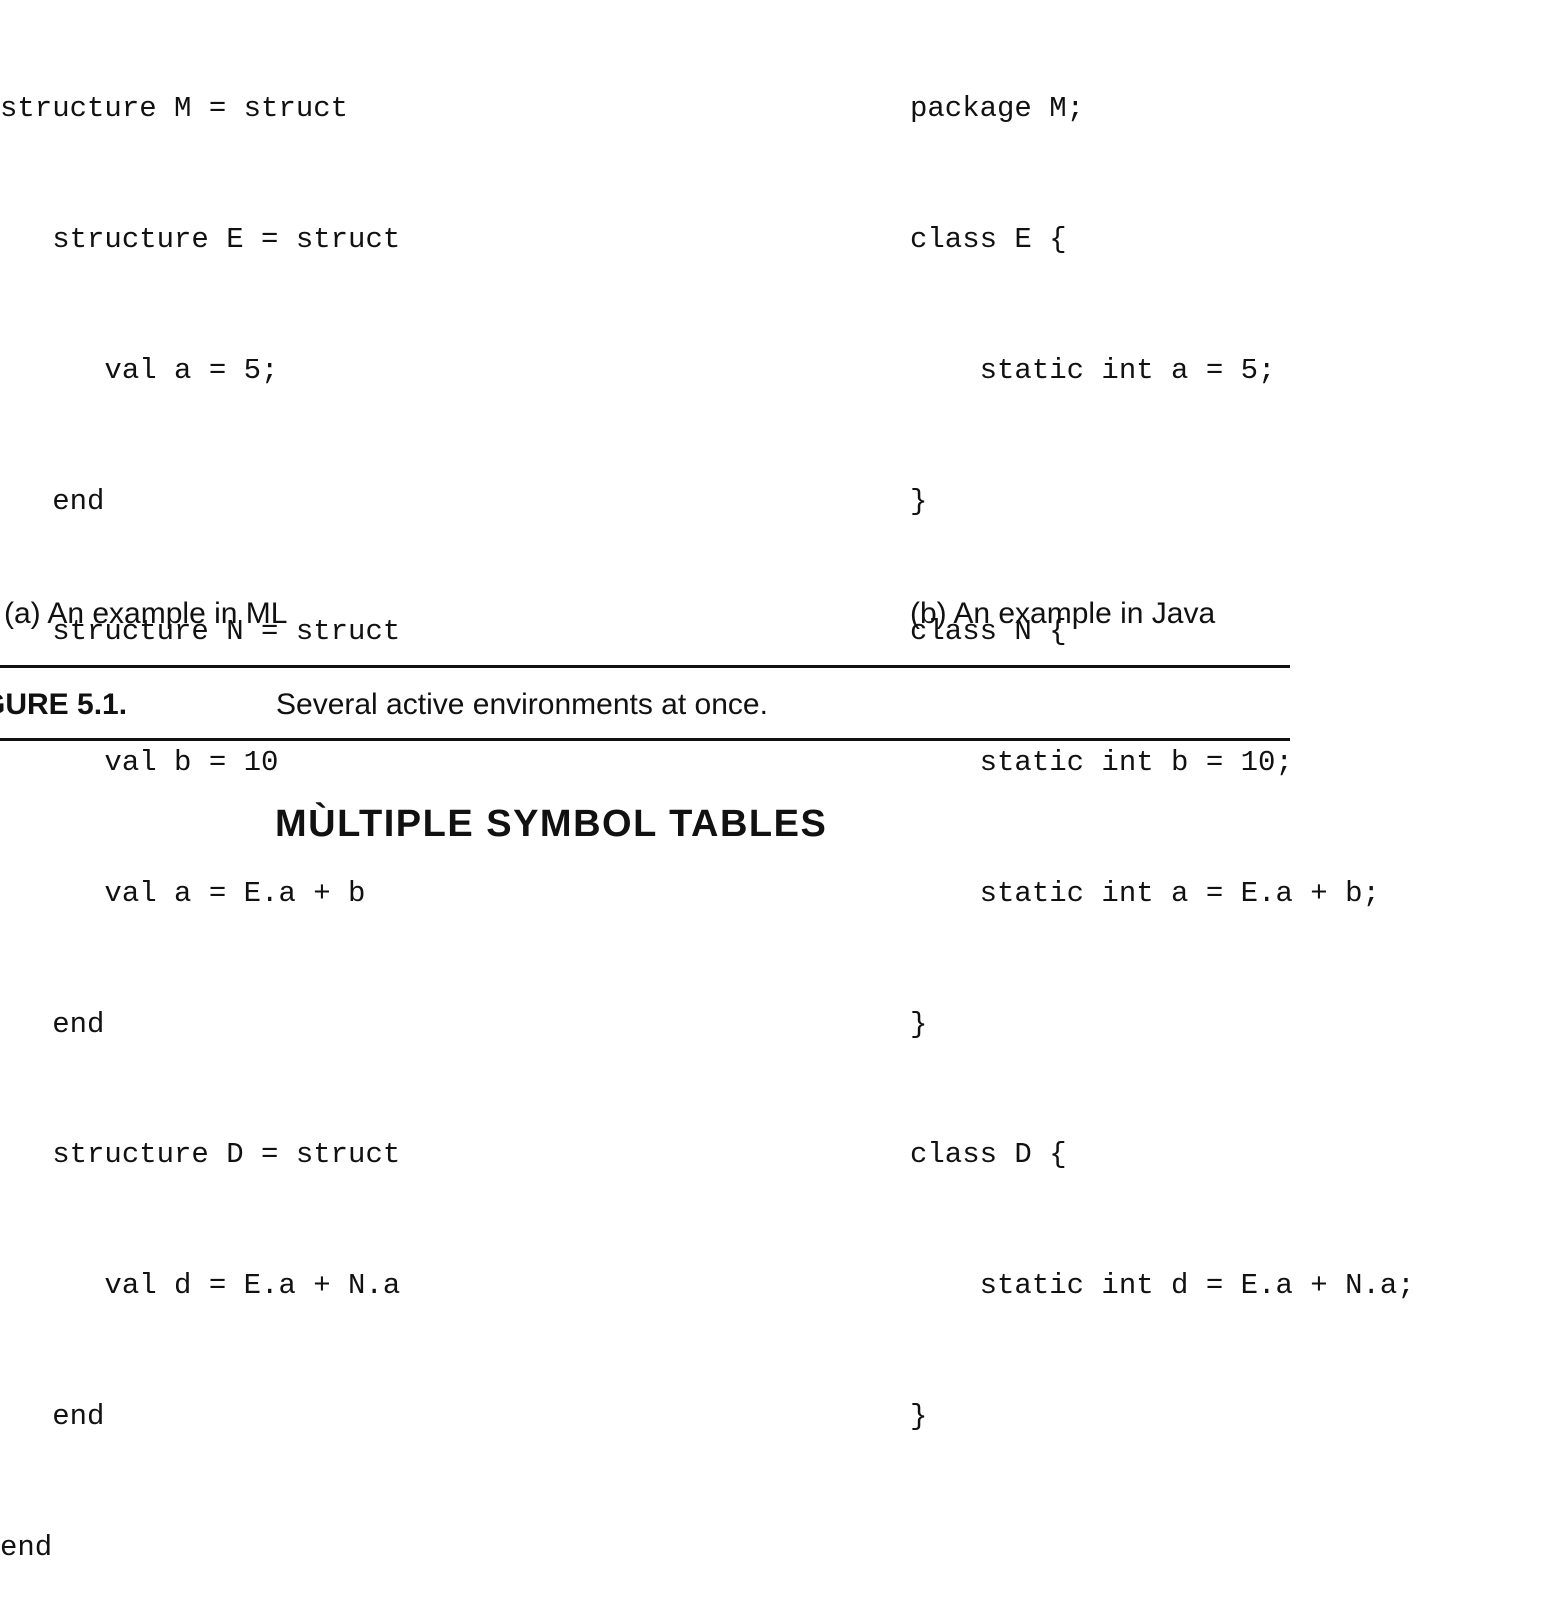 This screenshot has height=1613, width=1542. Describe the element at coordinates (1145, 893) in the screenshot. I see `java-code-line: static int a = E.a + b;` at that location.